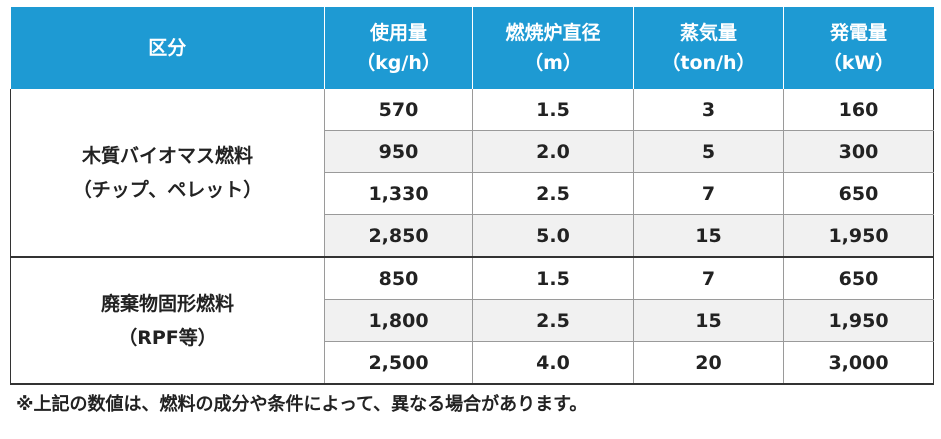  What do you see at coordinates (398, 320) in the screenshot?
I see `cell-usage: 1,800` at bounding box center [398, 320].